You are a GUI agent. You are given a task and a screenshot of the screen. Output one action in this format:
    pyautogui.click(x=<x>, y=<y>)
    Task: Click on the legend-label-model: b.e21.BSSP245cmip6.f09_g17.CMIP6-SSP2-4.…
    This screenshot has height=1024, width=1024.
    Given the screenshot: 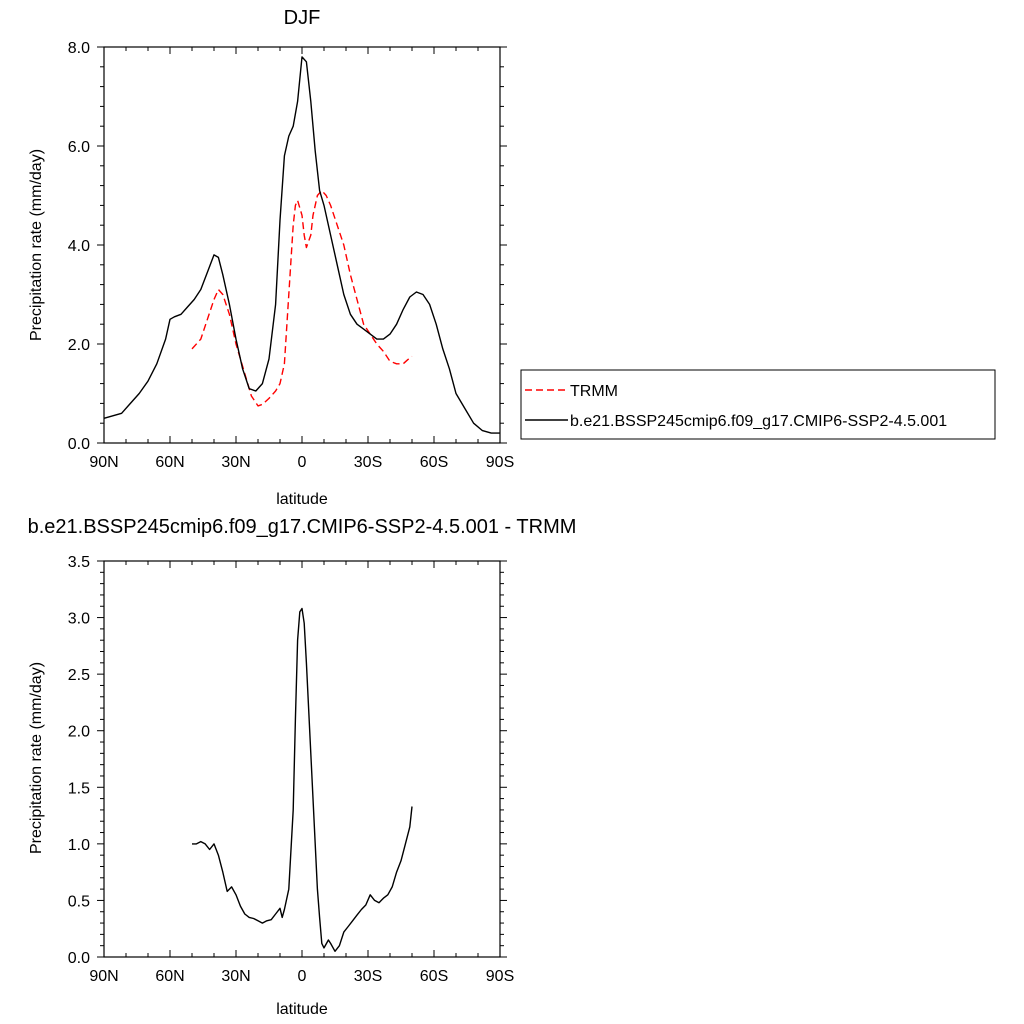 What is the action you would take?
    pyautogui.click(x=758, y=421)
    